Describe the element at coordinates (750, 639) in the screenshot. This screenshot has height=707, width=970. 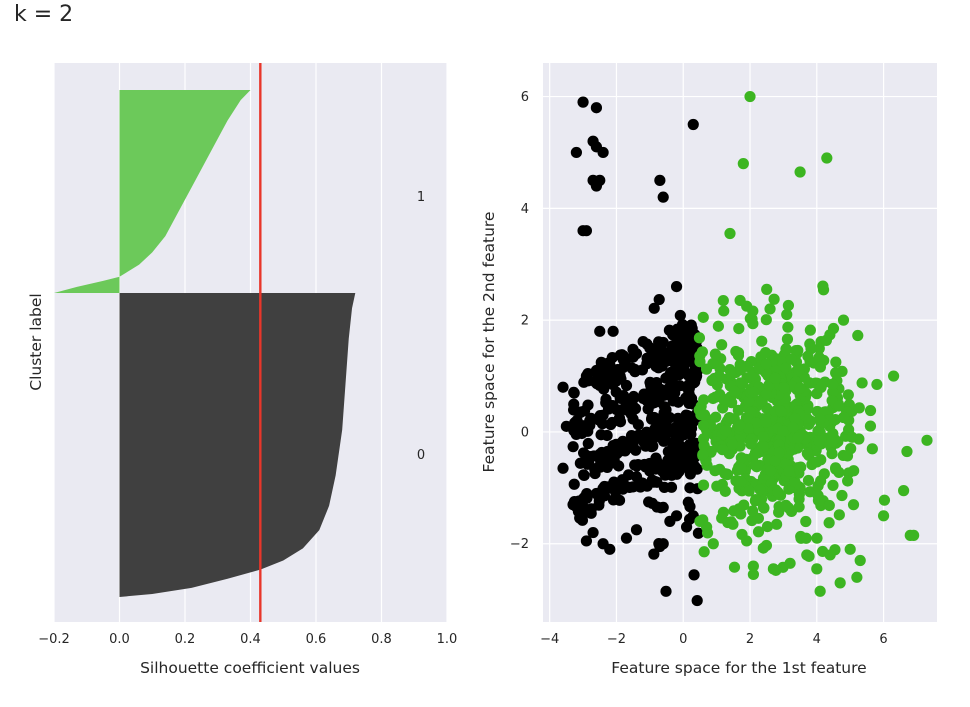
I see `scatter-x-tick-label: 2` at that location.